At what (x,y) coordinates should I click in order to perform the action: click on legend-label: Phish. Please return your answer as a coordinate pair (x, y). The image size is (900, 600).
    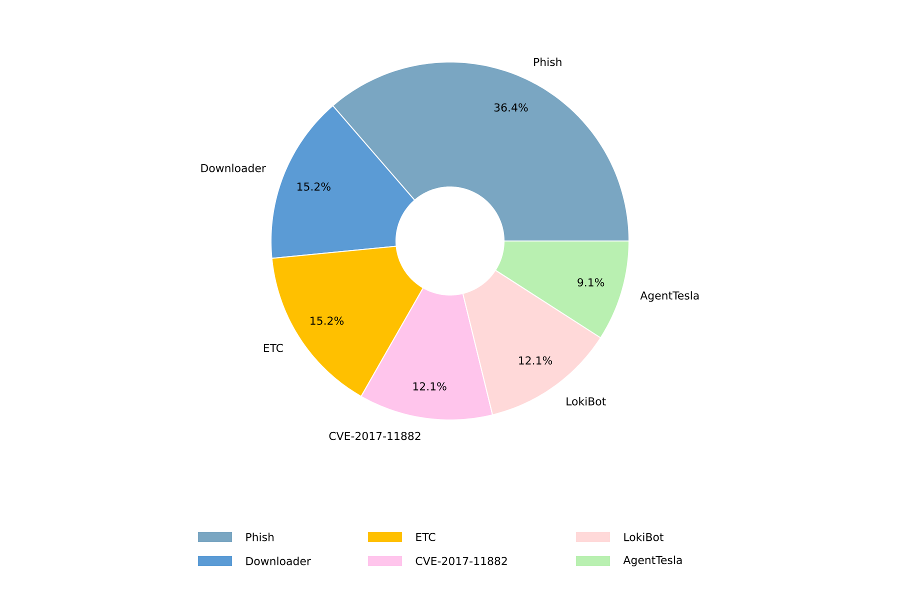
    Looking at the image, I should click on (260, 537).